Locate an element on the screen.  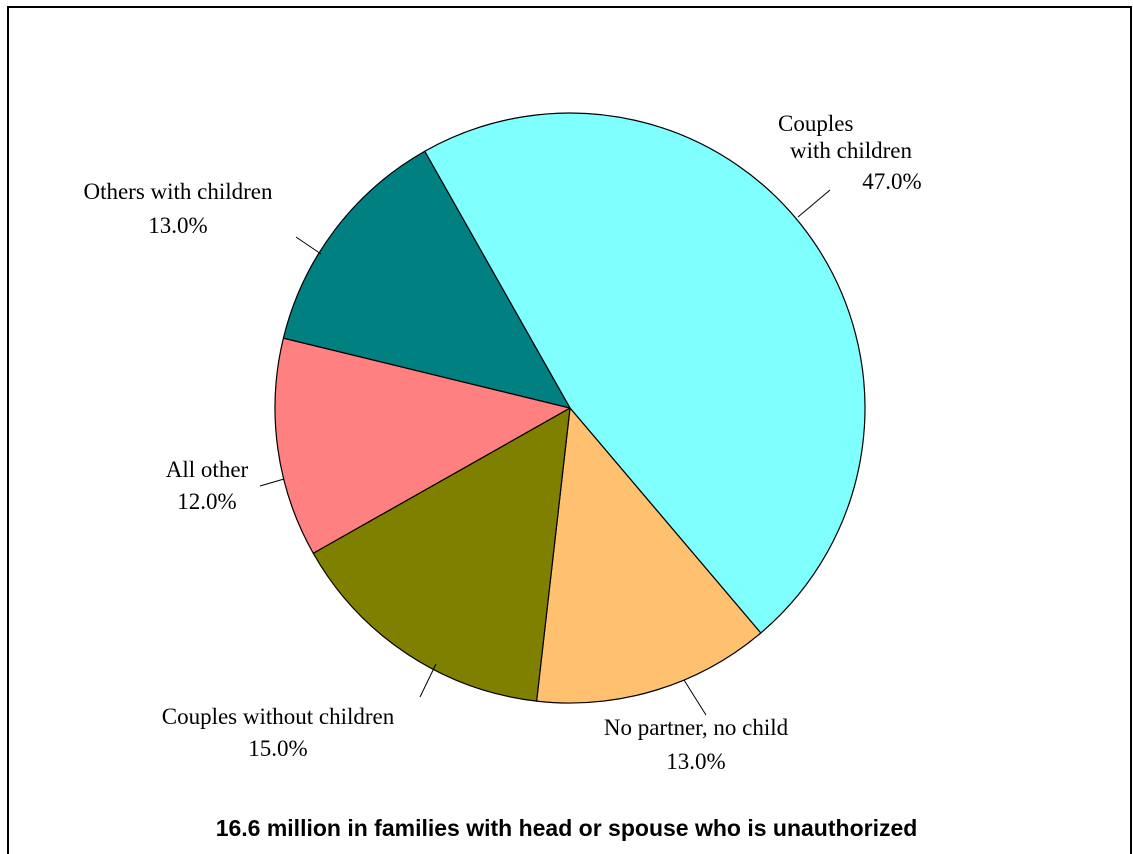
slice-value-5: 13.0% is located at coordinates (177, 225).